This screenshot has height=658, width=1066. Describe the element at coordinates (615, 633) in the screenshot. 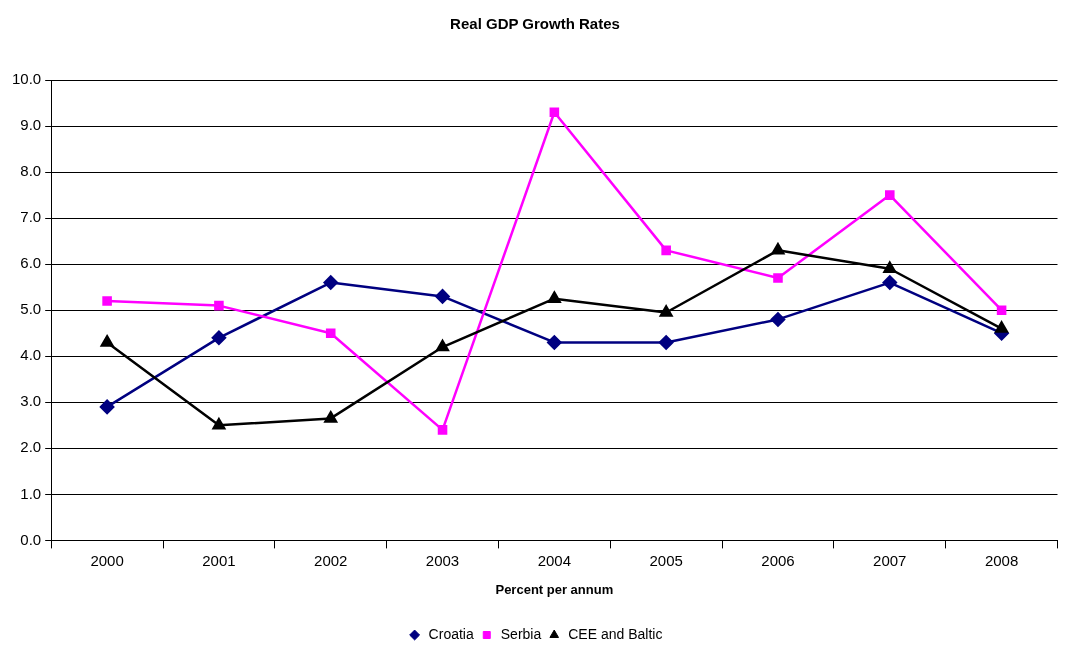

I see `legend-label: CEE and Baltic` at that location.